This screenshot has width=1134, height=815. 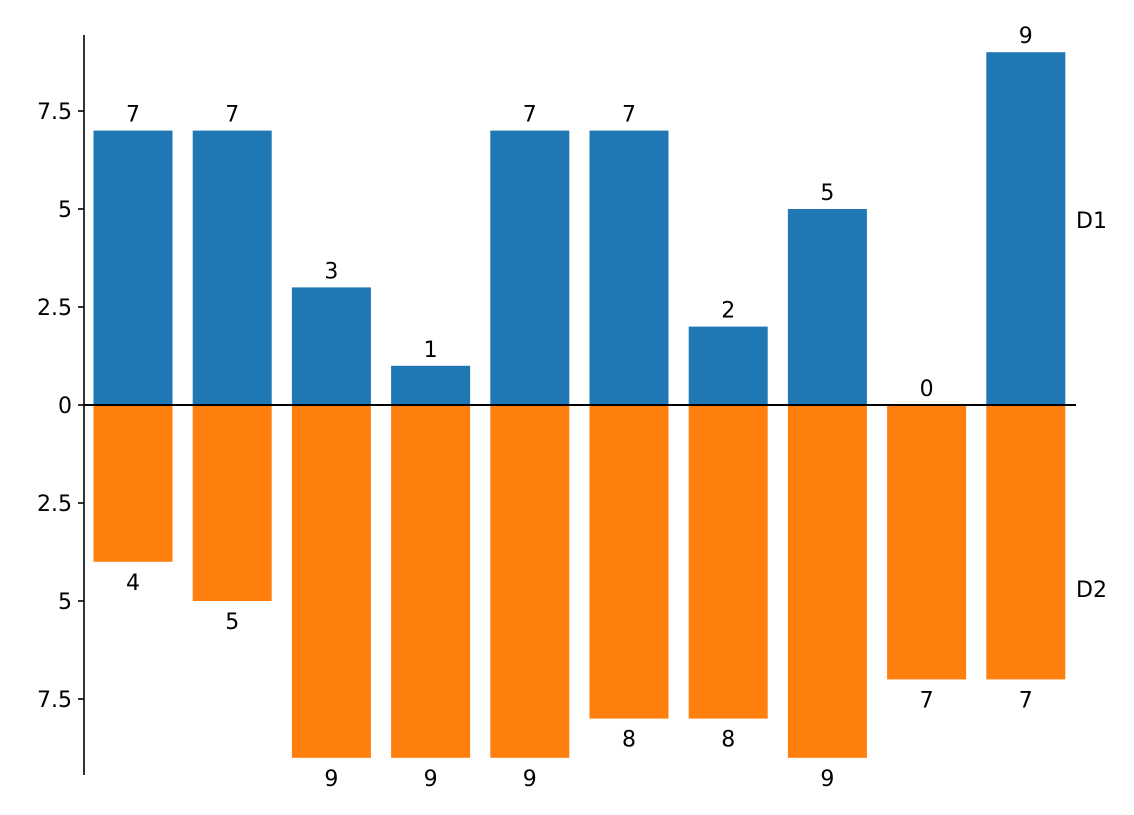 What do you see at coordinates (65, 210) in the screenshot?
I see `y-tick-label-1: 5` at bounding box center [65, 210].